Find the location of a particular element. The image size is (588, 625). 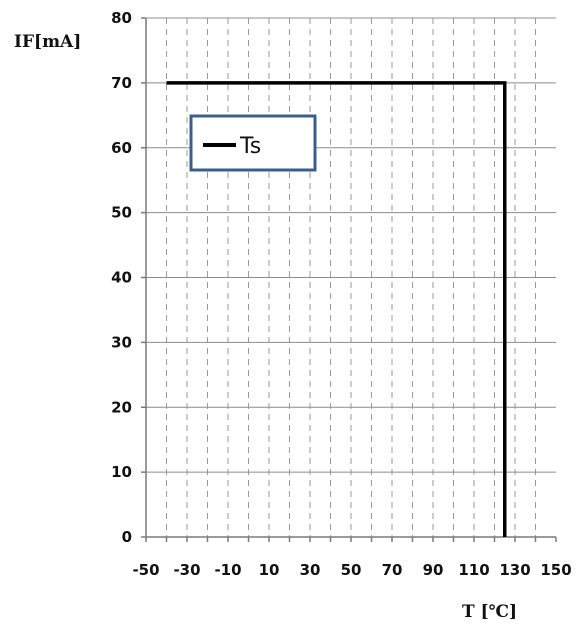

y-tick-label: 50 is located at coordinates (121, 213).